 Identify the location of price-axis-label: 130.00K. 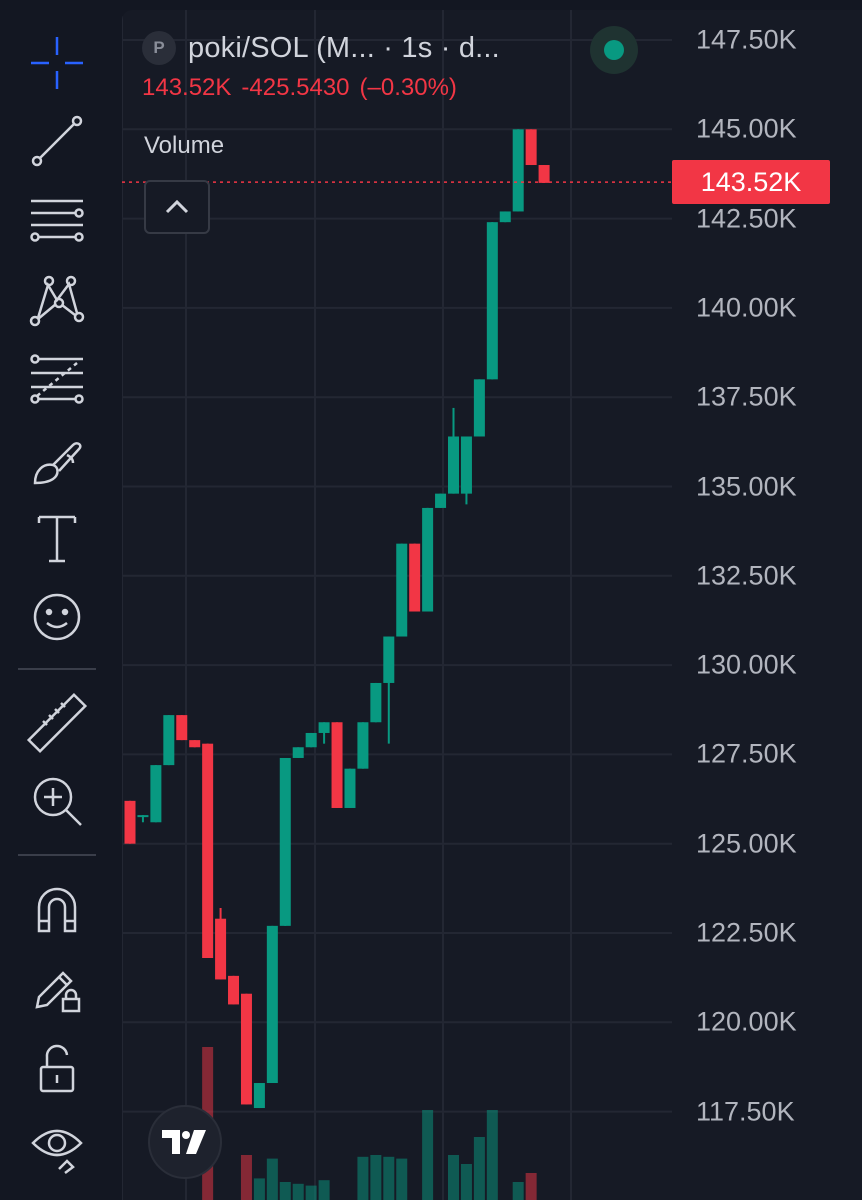
(746, 664).